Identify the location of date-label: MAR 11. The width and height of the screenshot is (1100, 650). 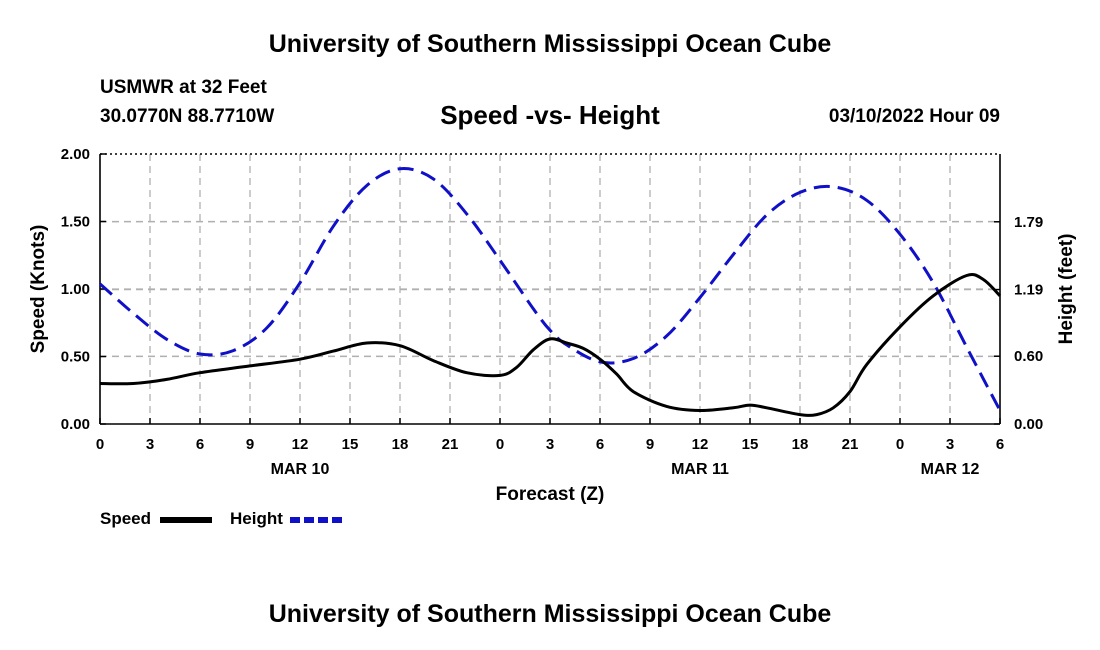
(700, 469).